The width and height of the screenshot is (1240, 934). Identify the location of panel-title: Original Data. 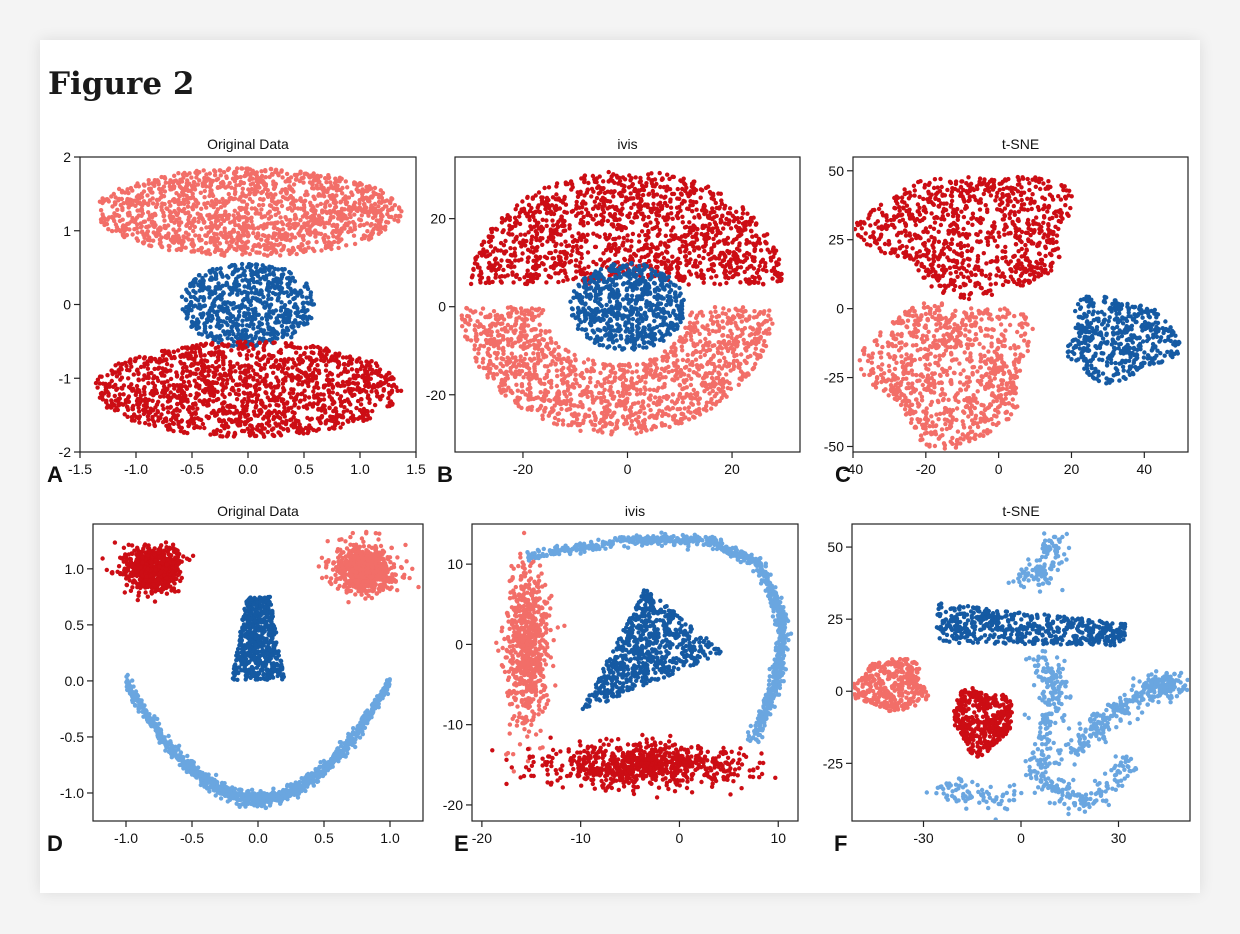
(248, 144).